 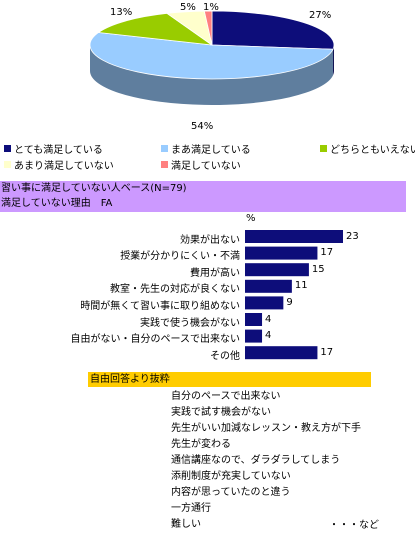 What do you see at coordinates (301, 286) in the screenshot?
I see `bar-value-label: 11` at bounding box center [301, 286].